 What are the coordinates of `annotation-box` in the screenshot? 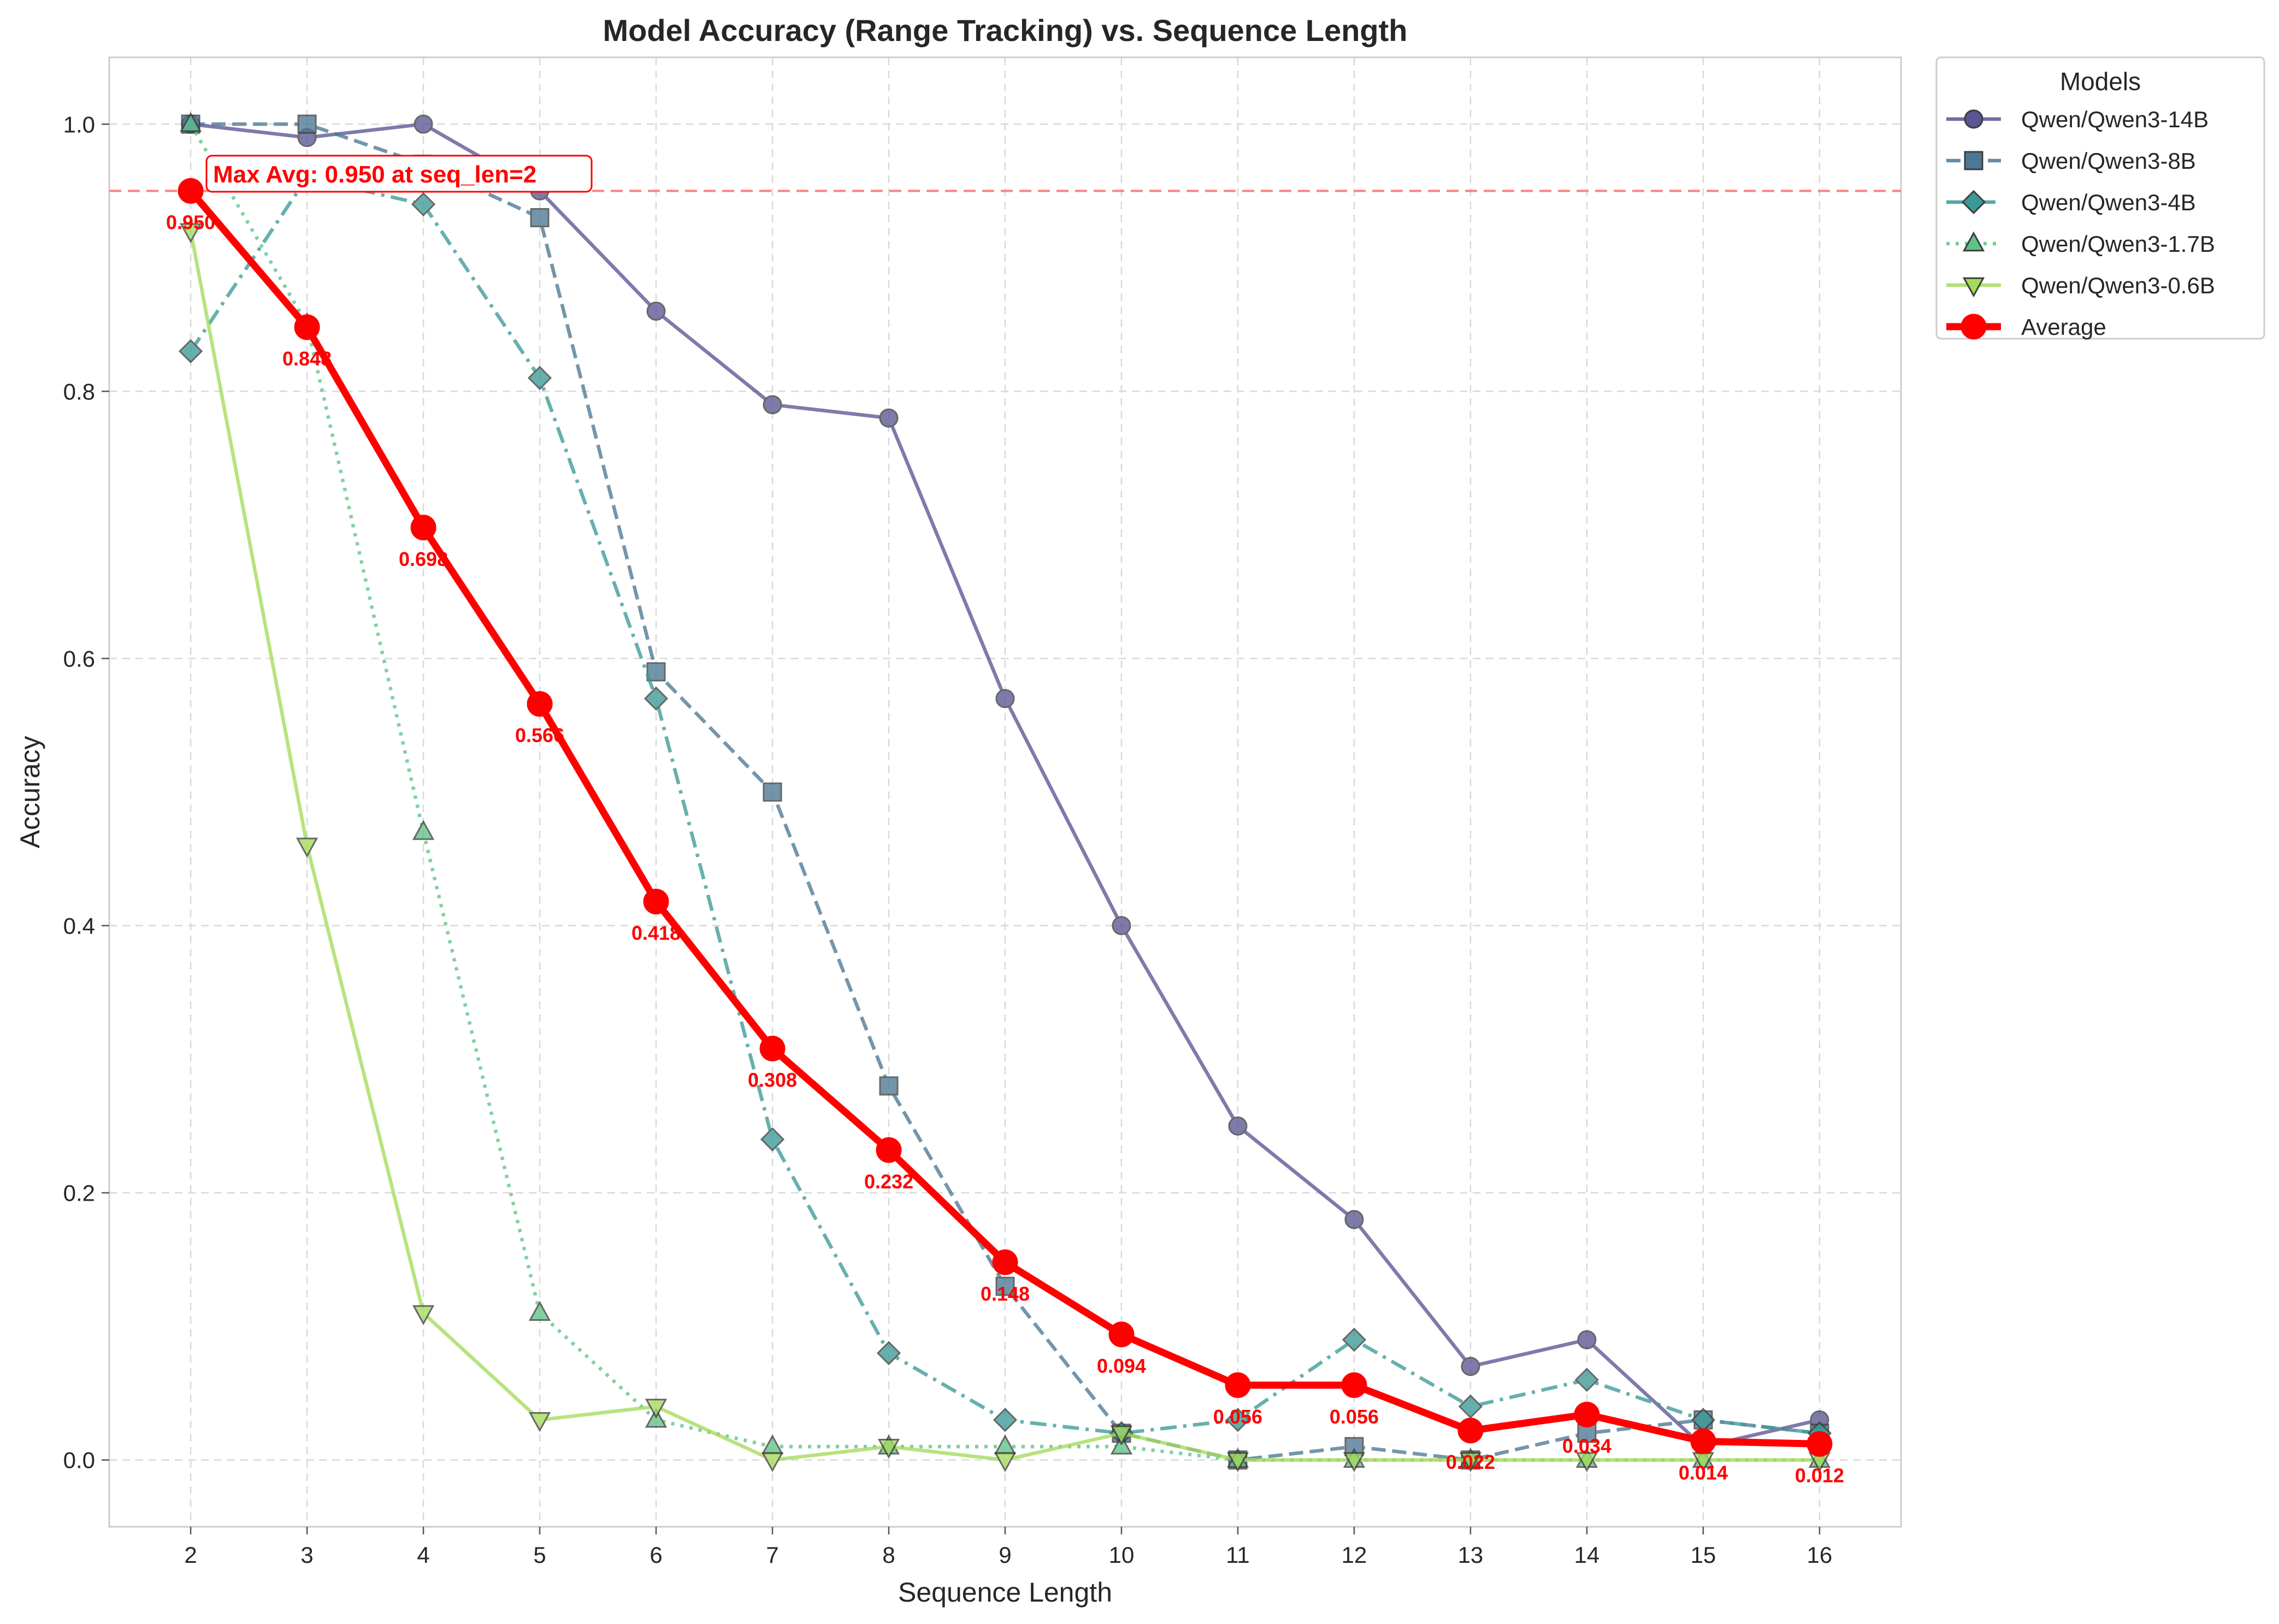 It's located at (399, 174).